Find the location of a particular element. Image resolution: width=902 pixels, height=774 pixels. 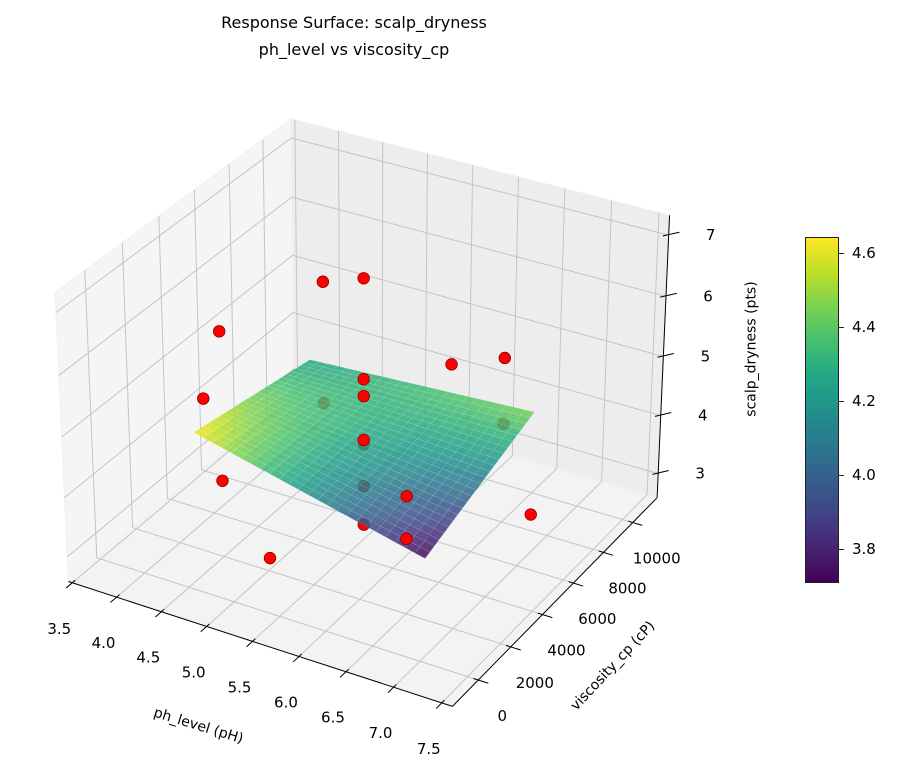

z-tick-label: 7 is located at coordinates (711, 235).